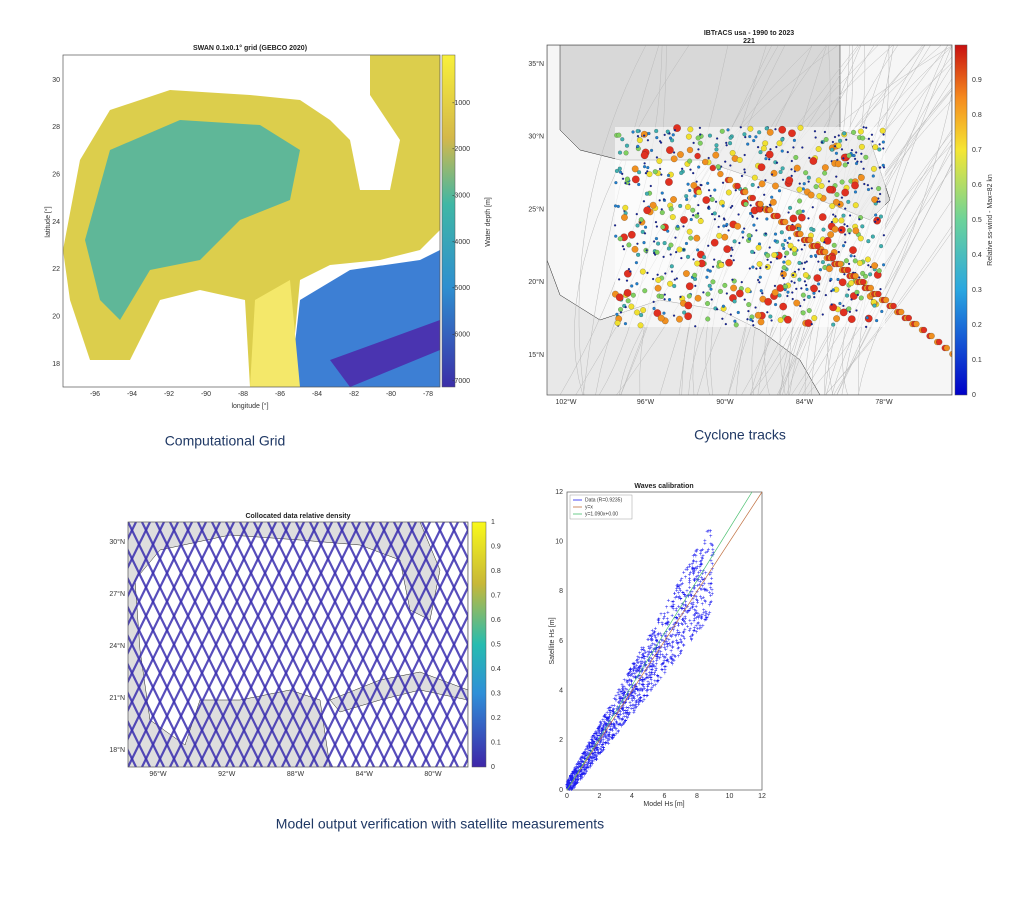 The height and width of the screenshot is (899, 1024). What do you see at coordinates (496, 693) in the screenshot?
I see `colorbar-tick-label: 0.3` at bounding box center [496, 693].